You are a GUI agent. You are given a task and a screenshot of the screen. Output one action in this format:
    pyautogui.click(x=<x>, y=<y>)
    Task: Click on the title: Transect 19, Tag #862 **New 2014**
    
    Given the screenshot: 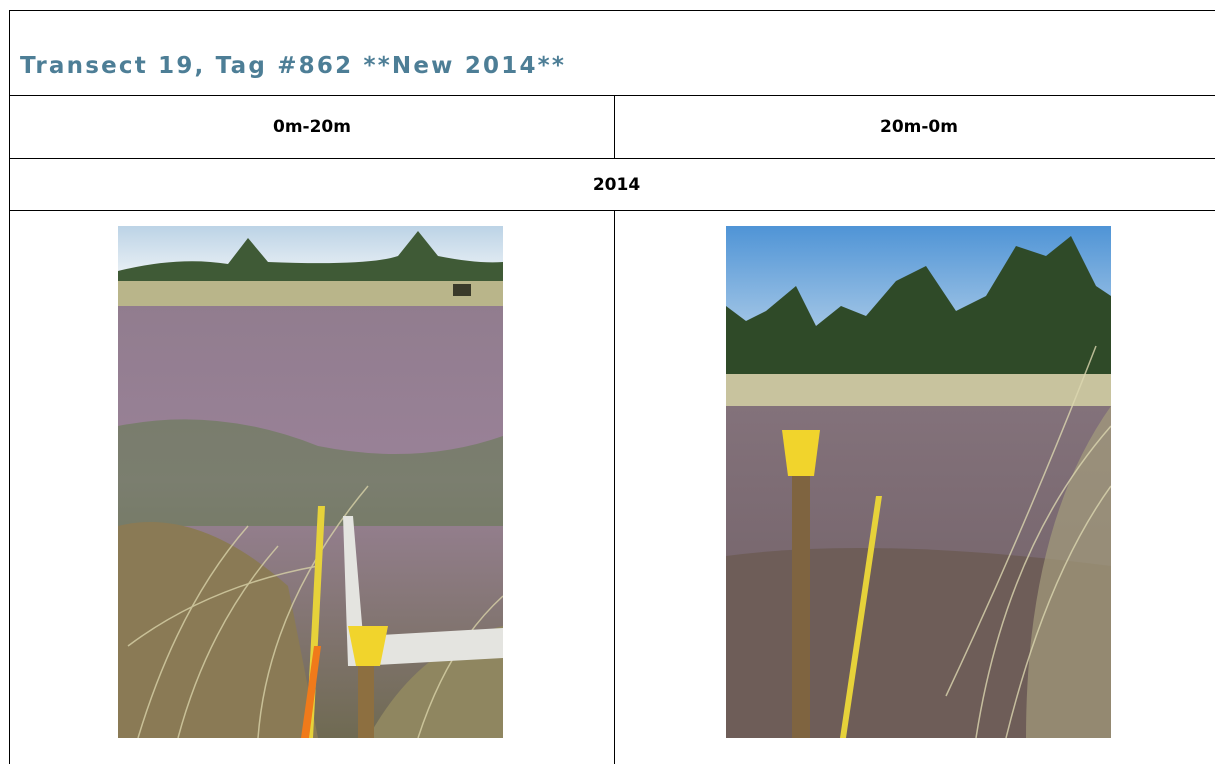 What is the action you would take?
    pyautogui.click(x=293, y=66)
    